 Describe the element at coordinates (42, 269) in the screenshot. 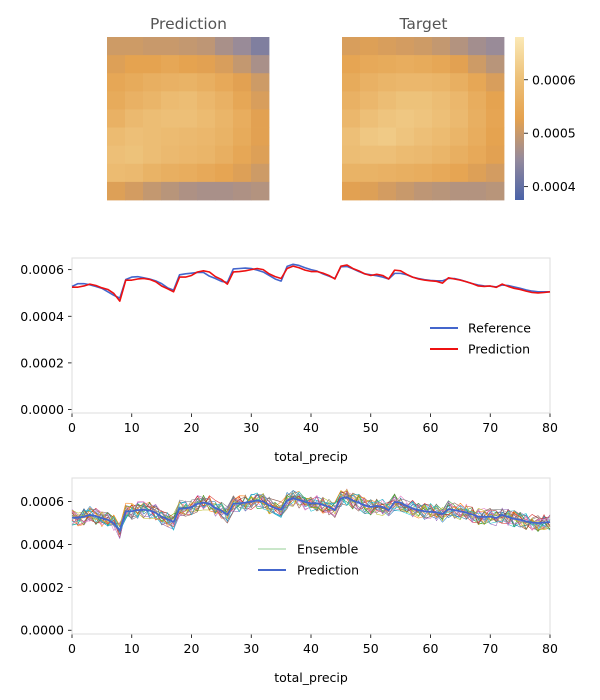

I see `chart1-ytick-label: 0.0006` at that location.